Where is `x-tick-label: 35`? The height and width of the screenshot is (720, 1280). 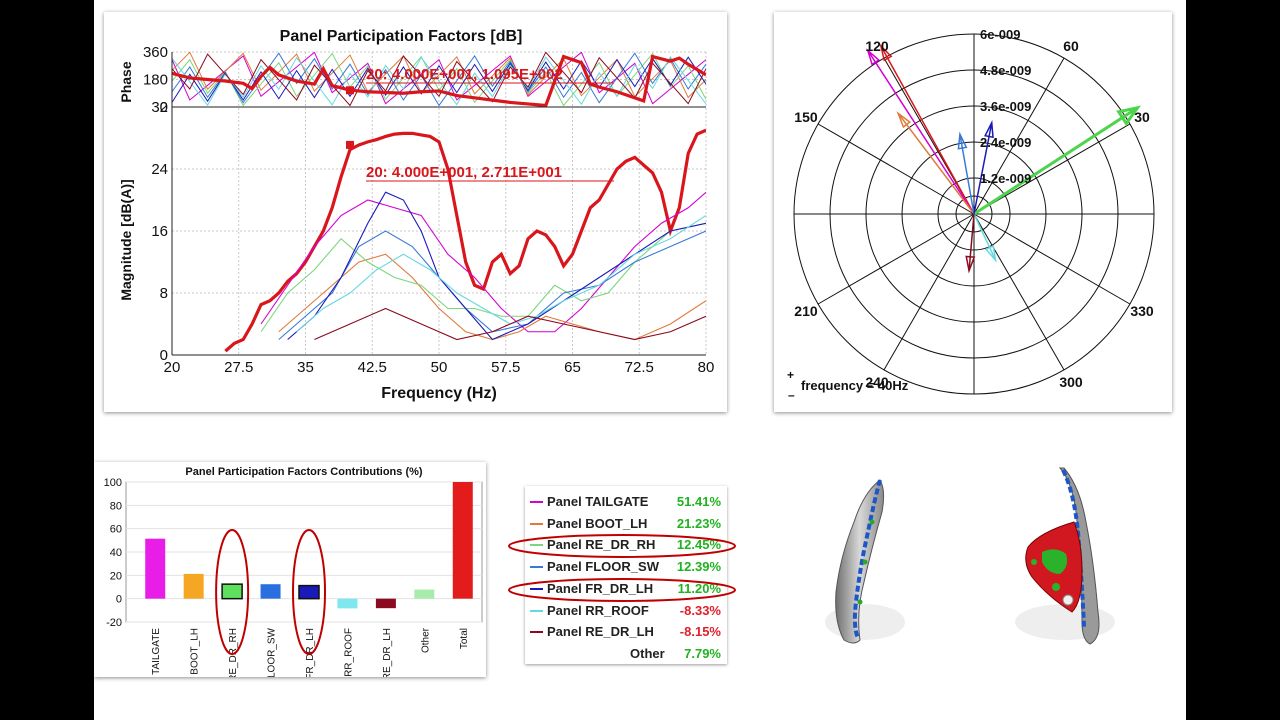 x-tick-label: 35 is located at coordinates (305, 367).